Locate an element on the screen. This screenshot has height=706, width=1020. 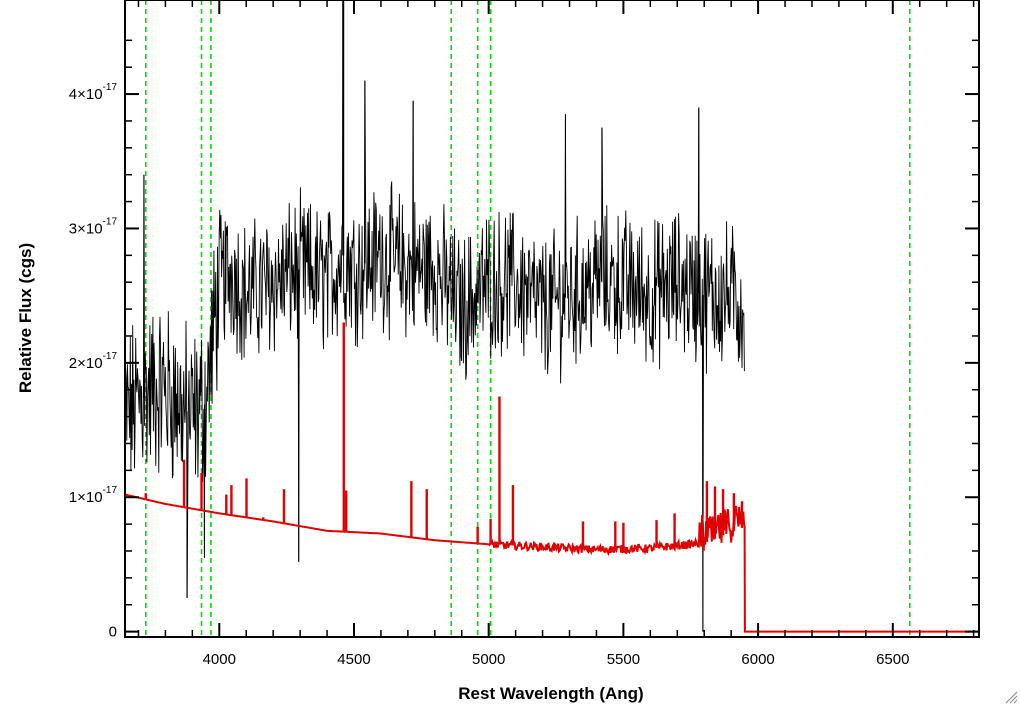
x-tick-label: 6500 is located at coordinates (892, 659).